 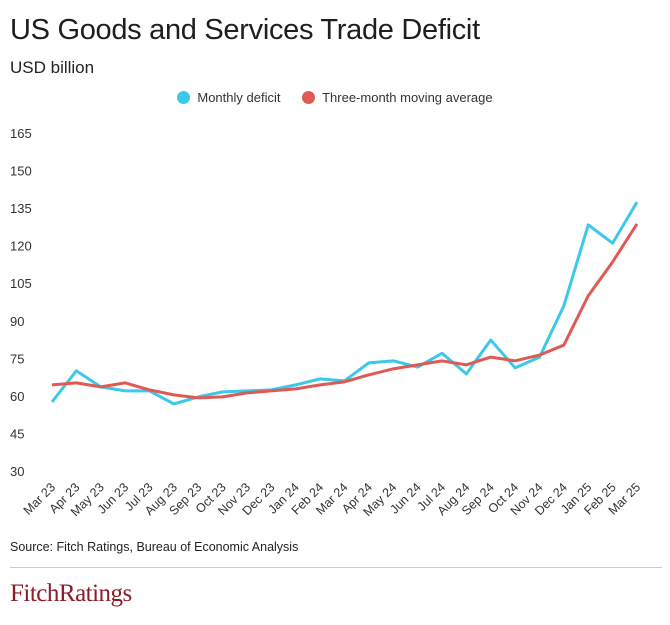 What do you see at coordinates (17, 358) in the screenshot?
I see `y-tick-label: 75` at bounding box center [17, 358].